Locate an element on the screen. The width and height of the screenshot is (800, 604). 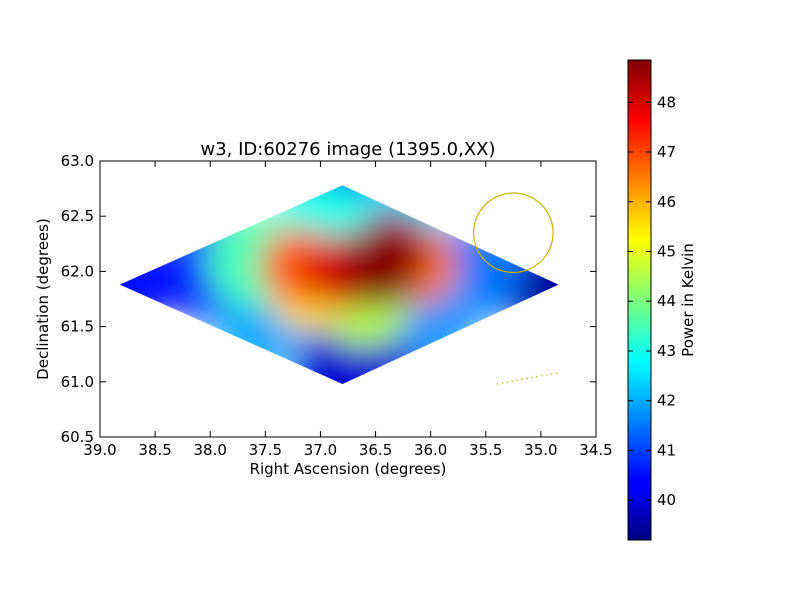
colorbar-tick-label: 45 is located at coordinates (666, 252).